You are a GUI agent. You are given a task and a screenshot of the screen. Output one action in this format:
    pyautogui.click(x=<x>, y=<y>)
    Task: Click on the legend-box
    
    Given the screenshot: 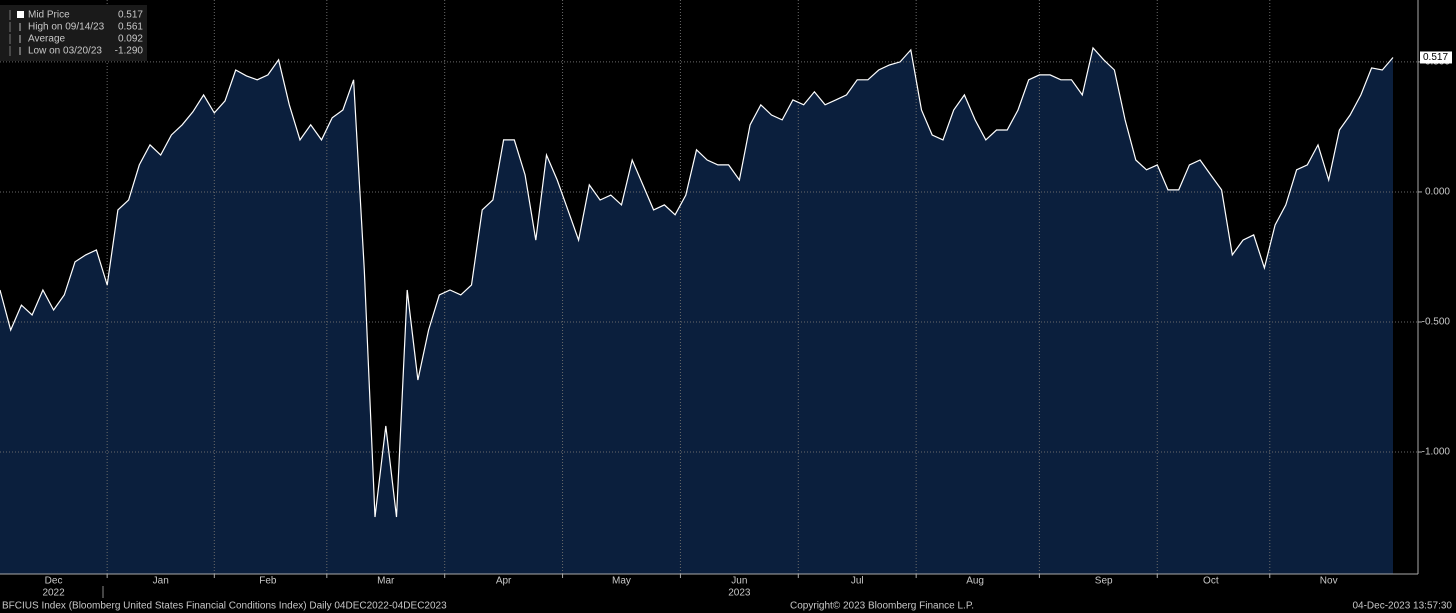 What is the action you would take?
    pyautogui.click(x=73, y=33)
    